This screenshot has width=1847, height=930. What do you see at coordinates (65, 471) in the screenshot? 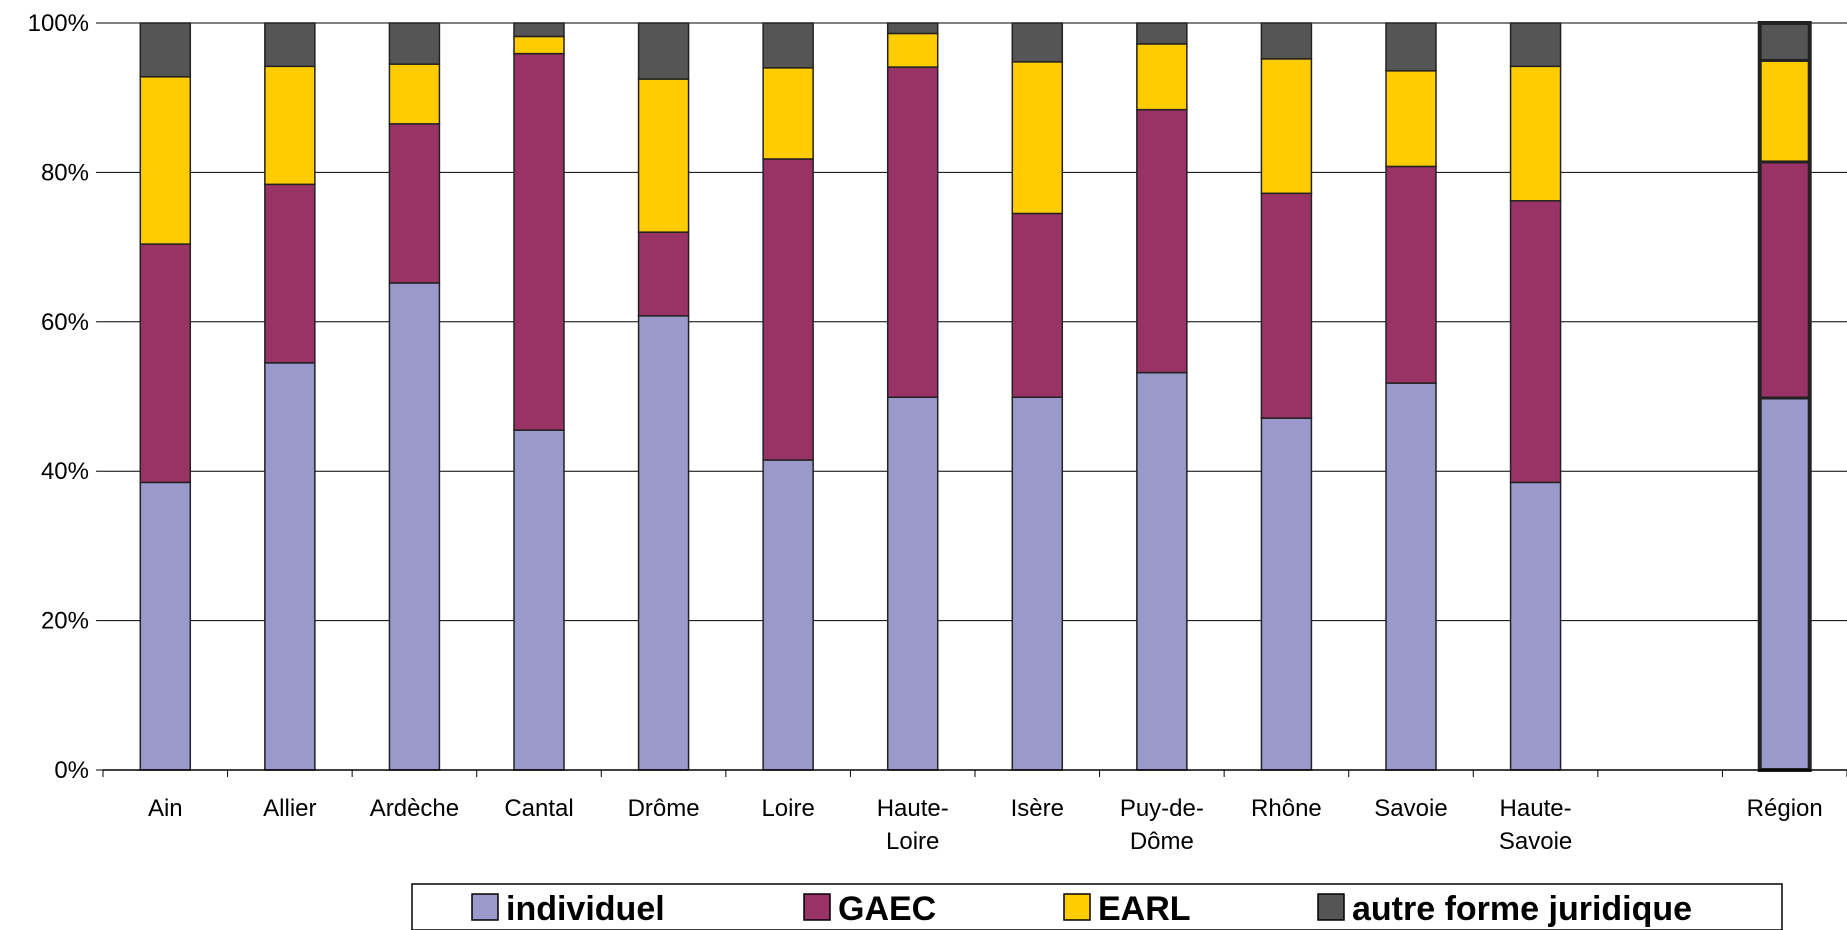
I see `y-tick-label: 40%` at bounding box center [65, 471].